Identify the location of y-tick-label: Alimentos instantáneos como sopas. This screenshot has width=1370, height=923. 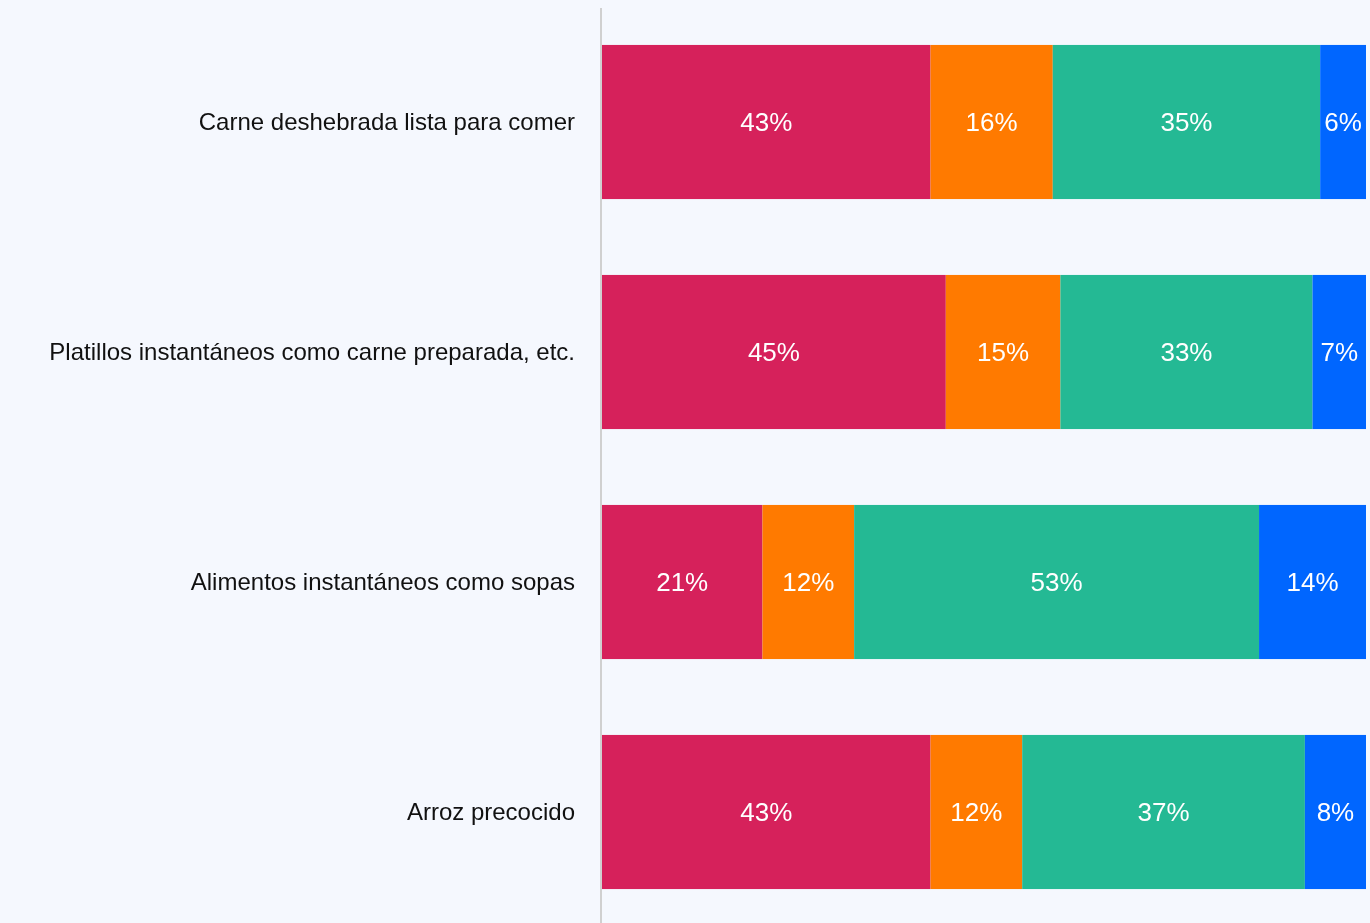
(382, 582).